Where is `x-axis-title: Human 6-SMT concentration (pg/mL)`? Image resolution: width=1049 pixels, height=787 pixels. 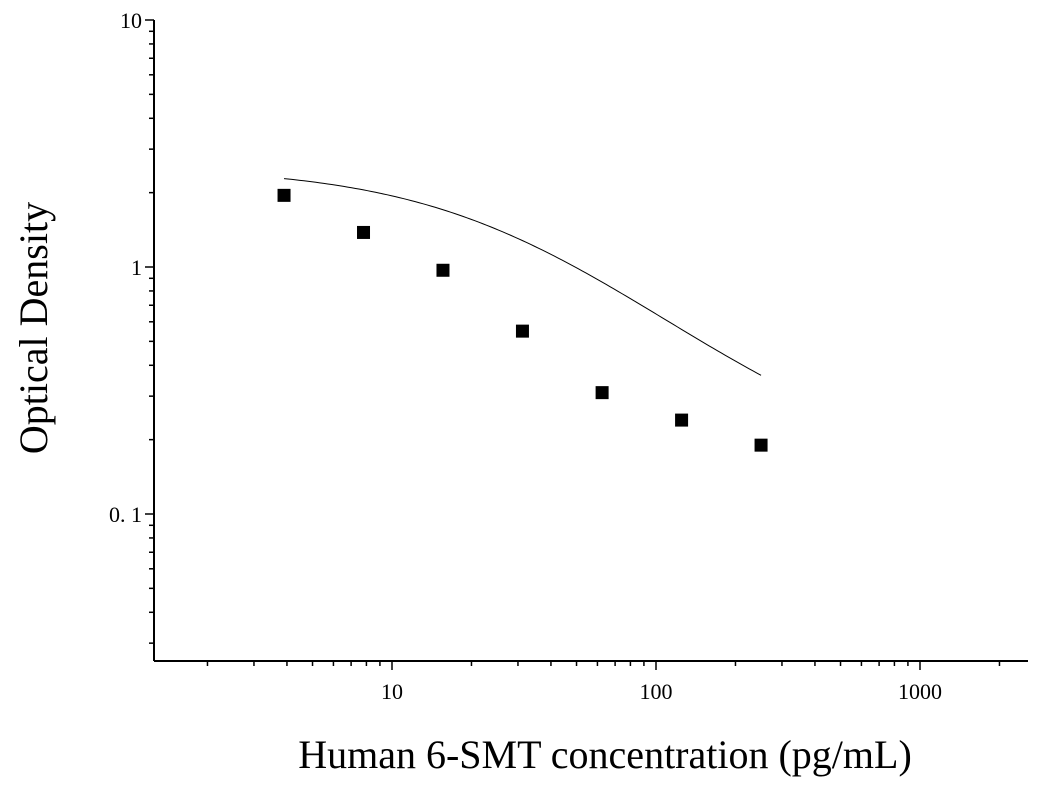
x-axis-title: Human 6-SMT concentration (pg/mL) is located at coordinates (605, 754).